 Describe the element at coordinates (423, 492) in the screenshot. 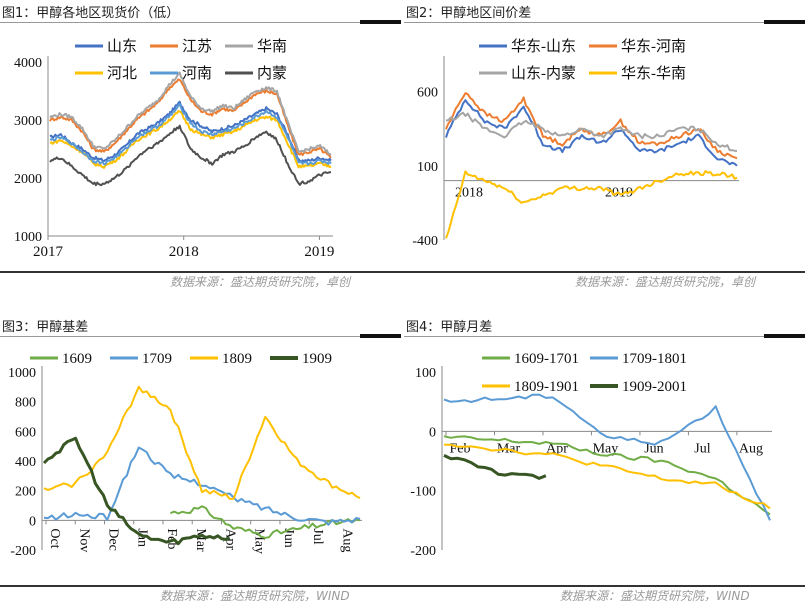

I see `y-tick-label: -100` at that location.